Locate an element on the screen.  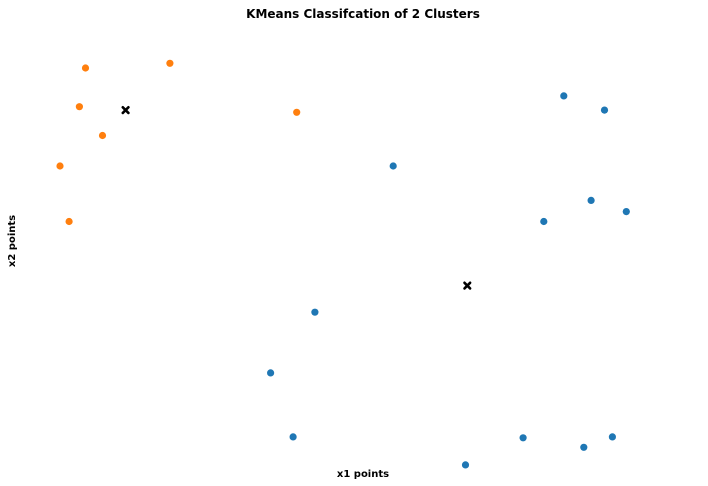
y-axis-label: x2 points is located at coordinates (12, 241).